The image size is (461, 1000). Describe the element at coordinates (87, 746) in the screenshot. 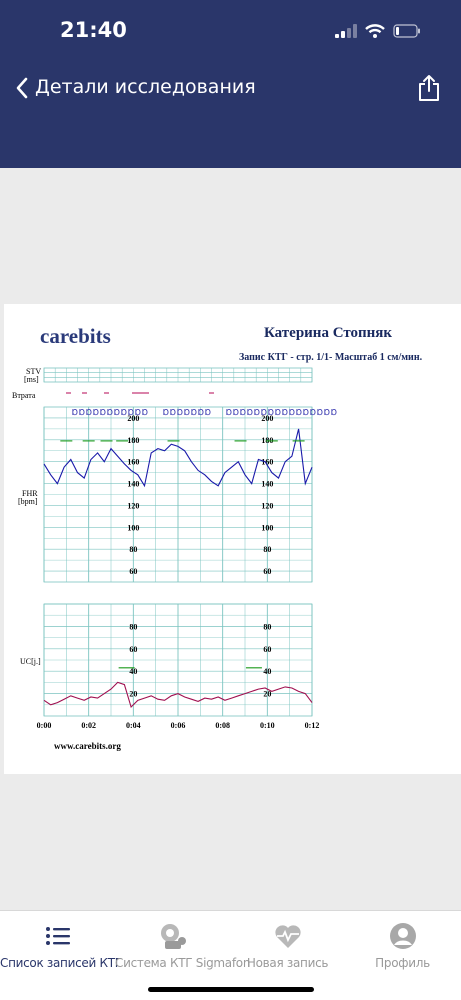

I see `website-link: www.carebits.org` at that location.